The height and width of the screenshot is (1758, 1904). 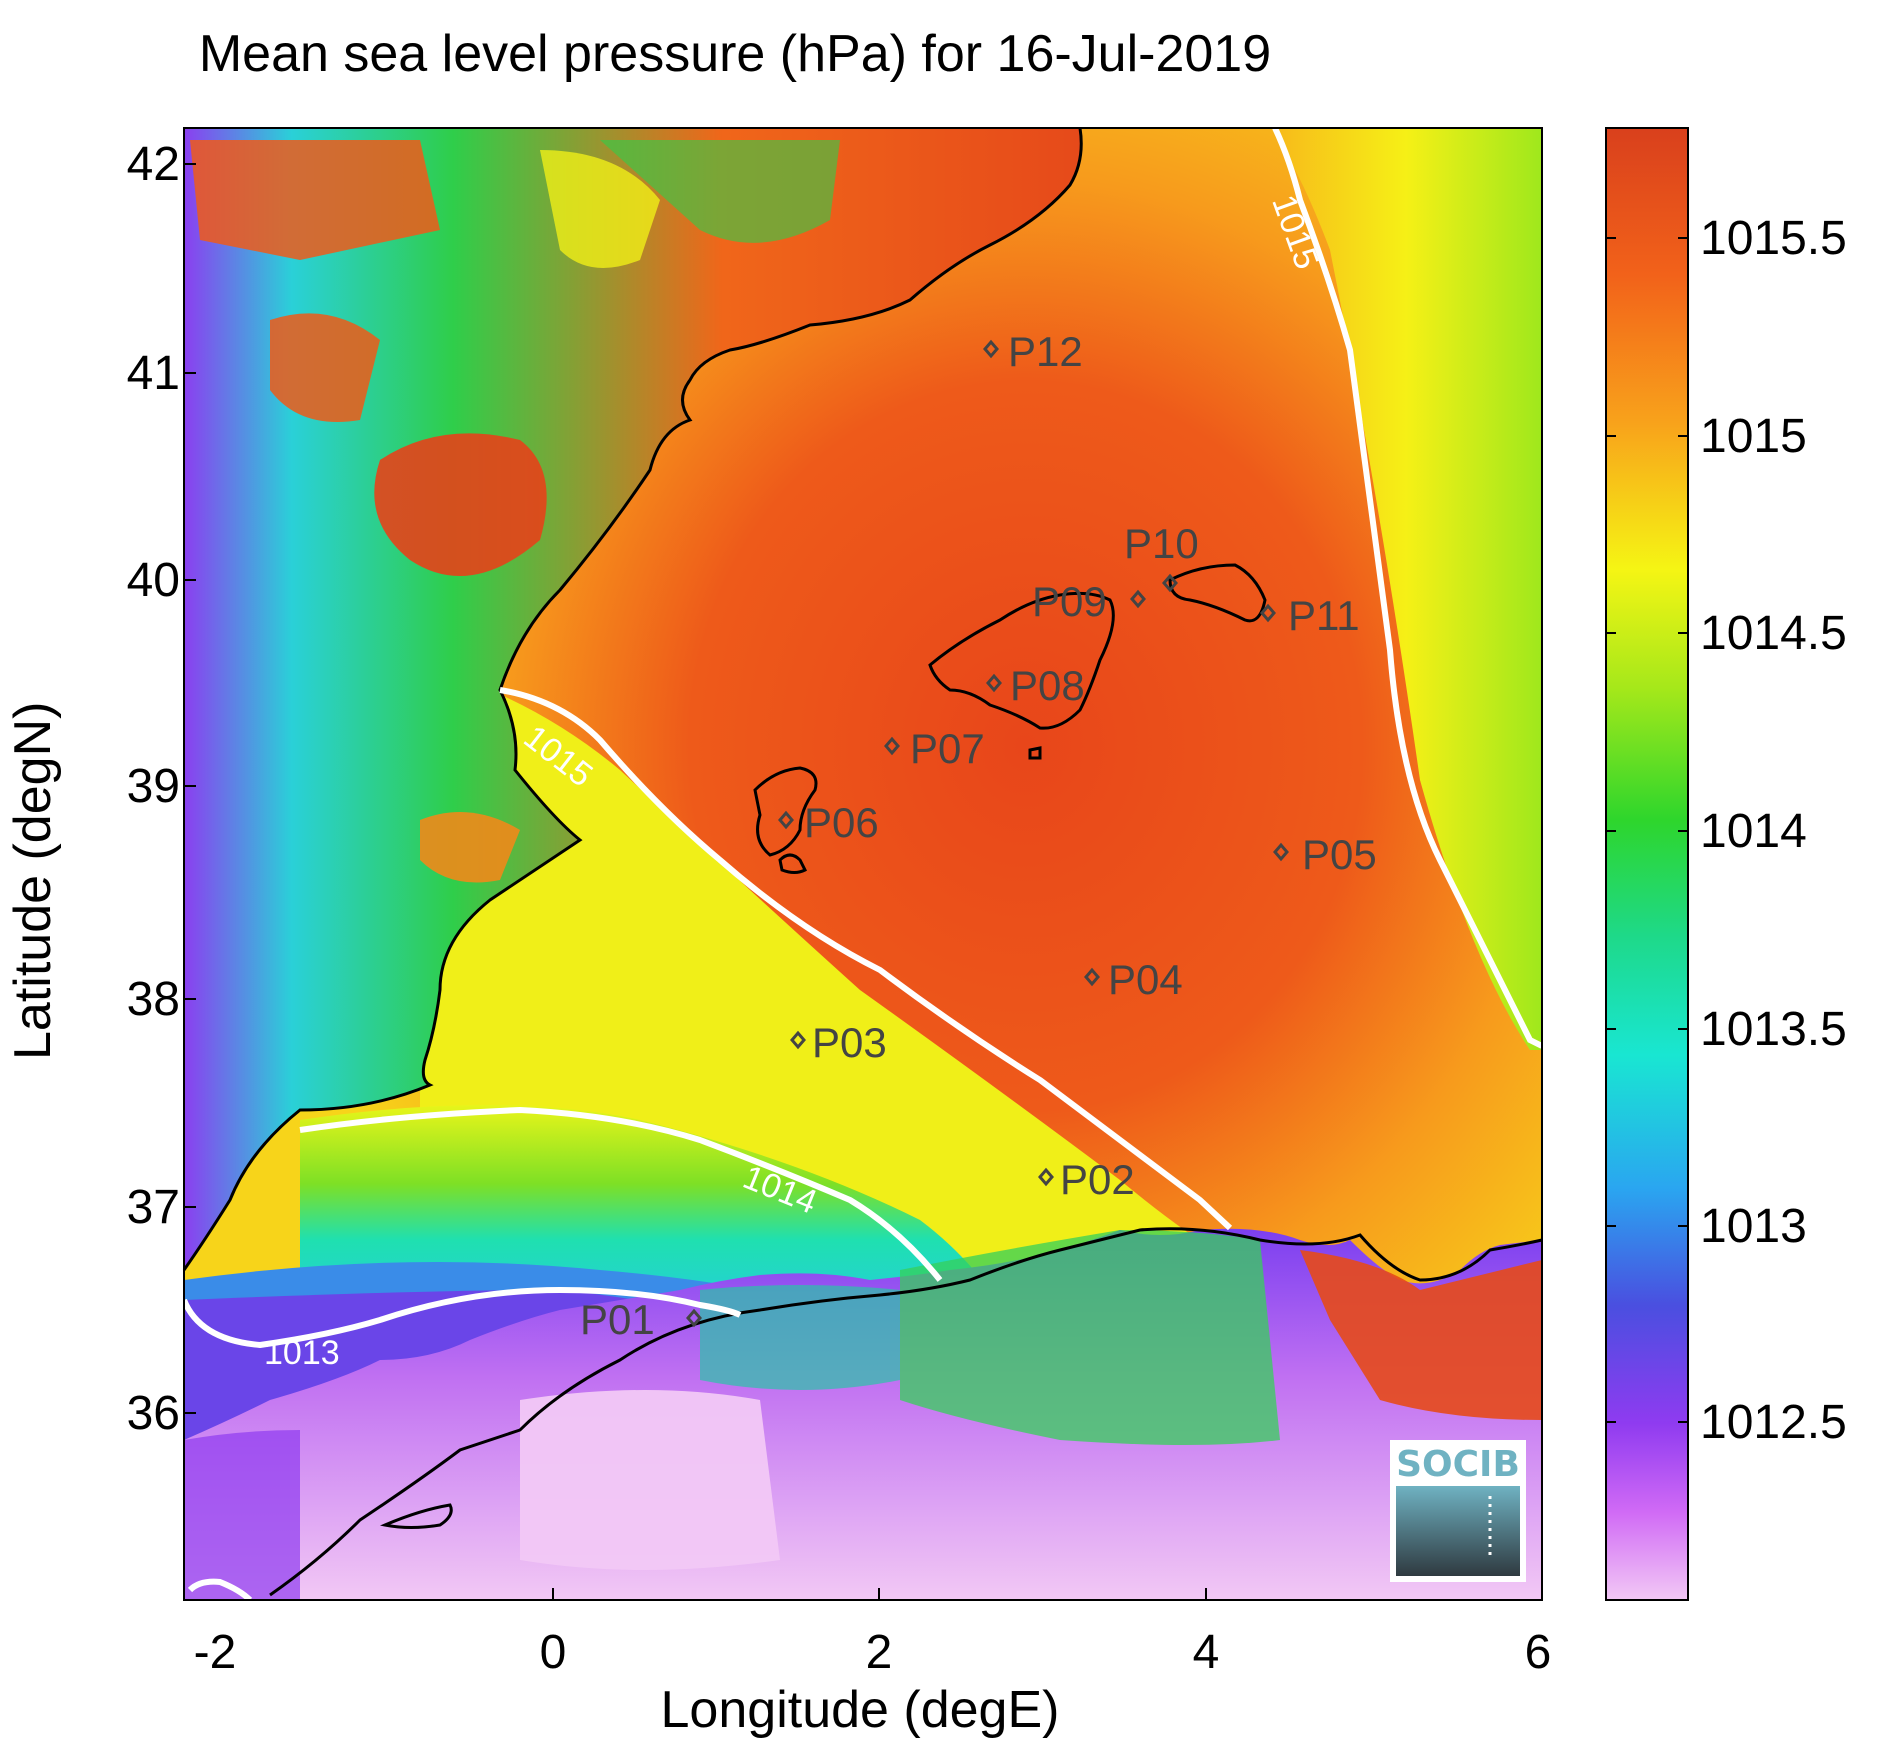 What do you see at coordinates (153, 999) in the screenshot?
I see `y-tick-38: 38` at bounding box center [153, 999].